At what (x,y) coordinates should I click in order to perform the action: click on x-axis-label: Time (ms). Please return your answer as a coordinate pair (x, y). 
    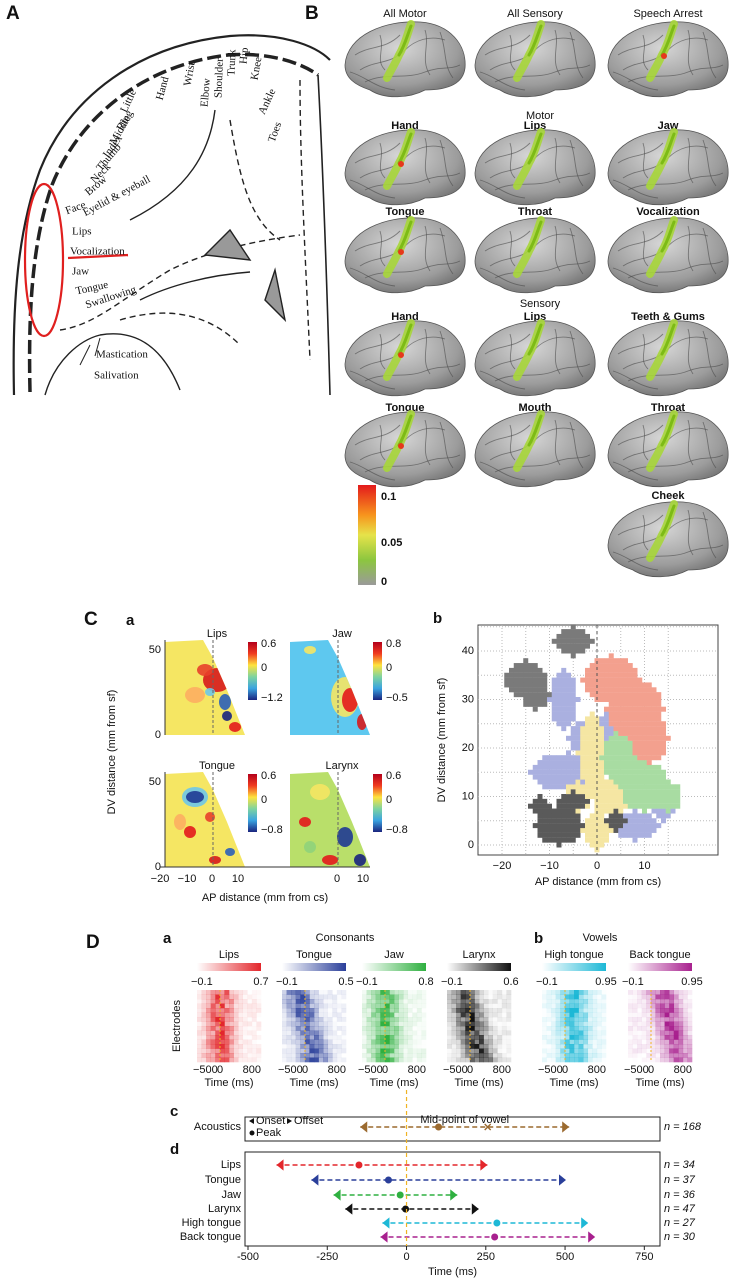
    Looking at the image, I should click on (313, 1083).